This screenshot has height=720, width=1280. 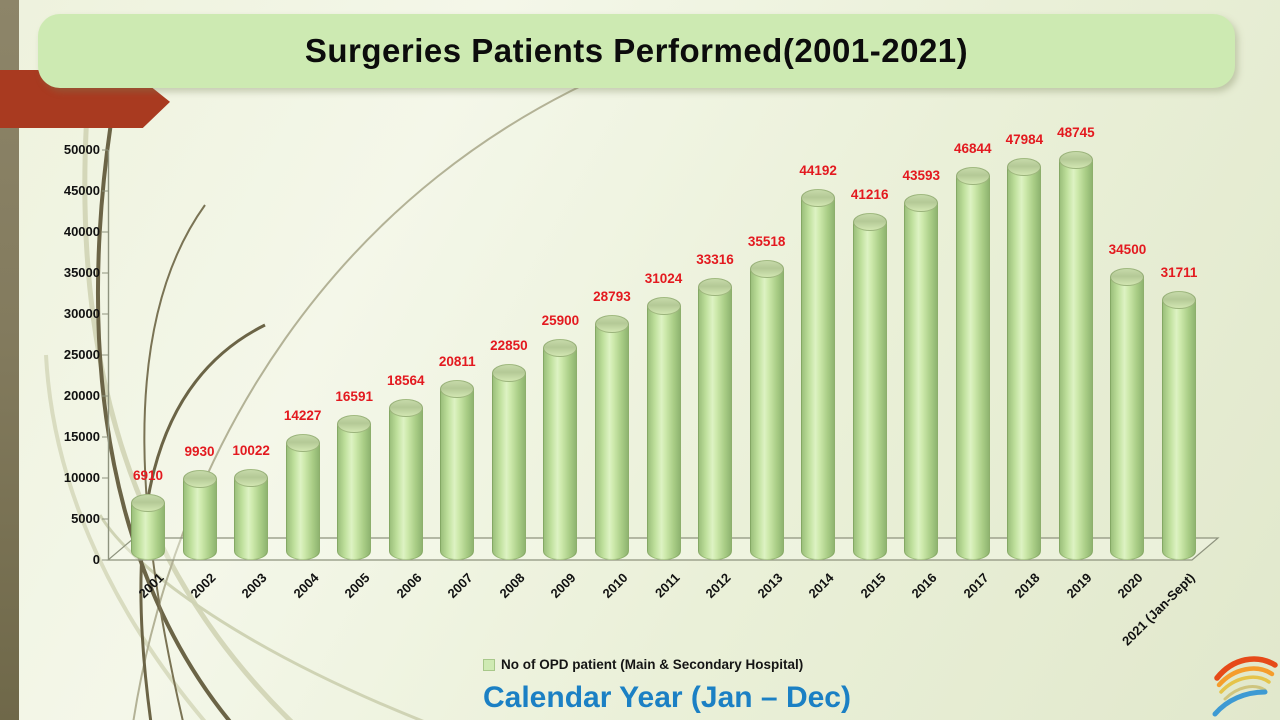 I want to click on y-axis-tick-label: 45000, so click(x=81, y=190).